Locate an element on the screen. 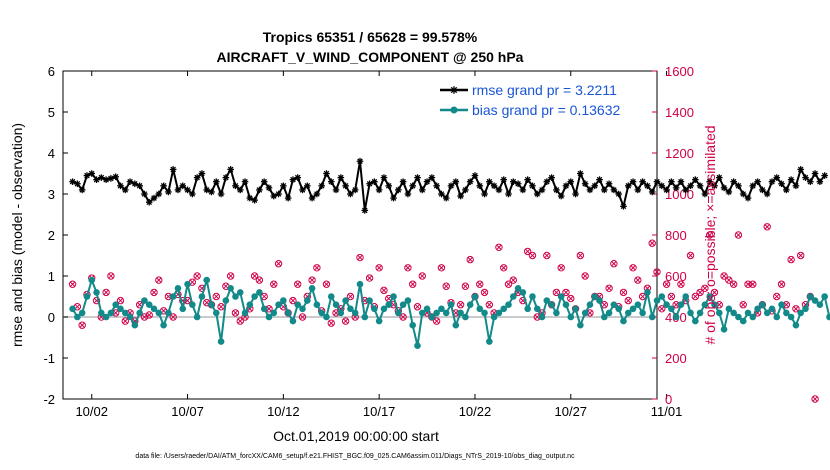  y-left-tick-label: 0 is located at coordinates (51, 317).